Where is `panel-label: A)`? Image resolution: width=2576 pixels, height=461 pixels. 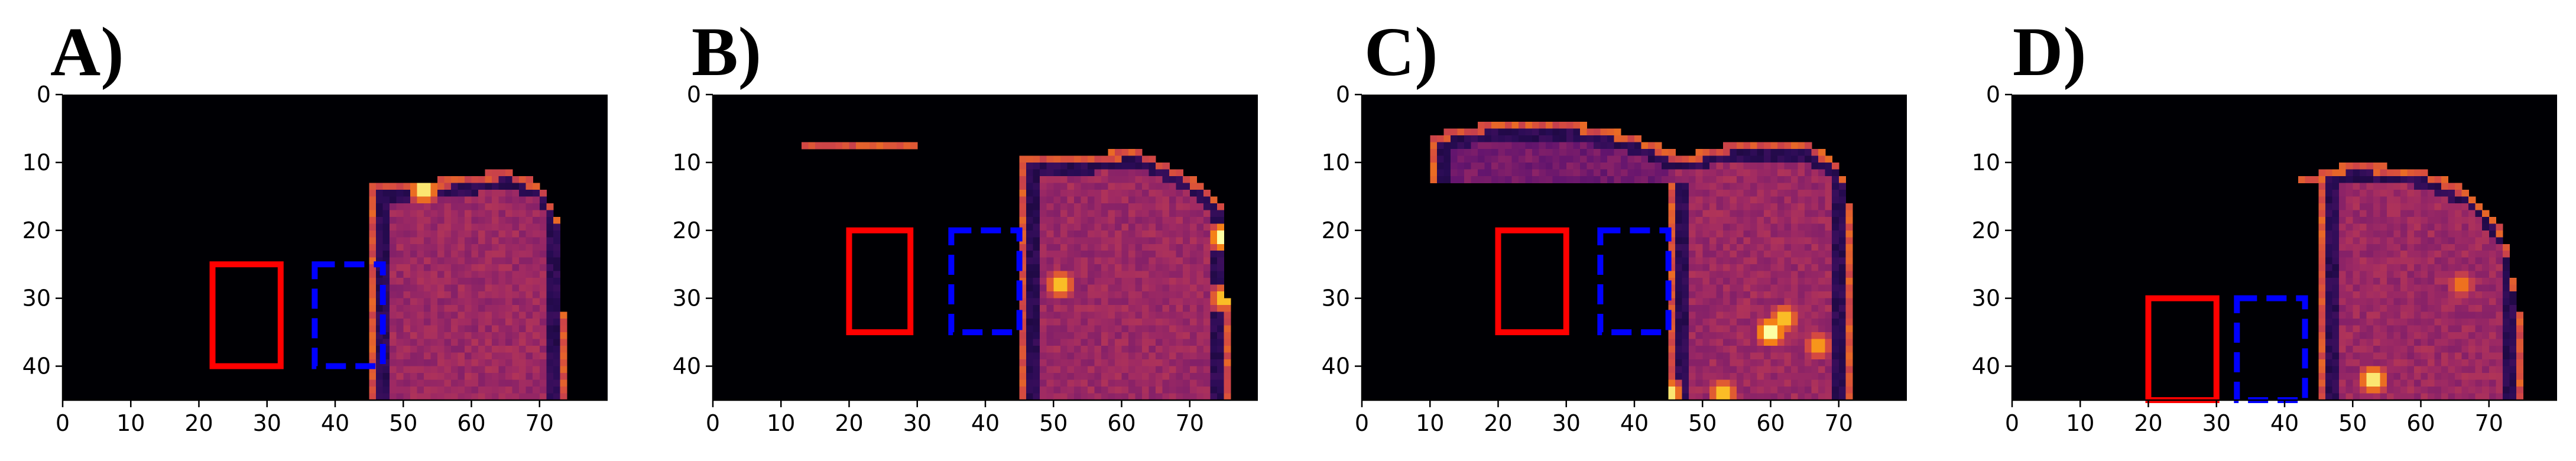
panel-label: A) is located at coordinates (87, 51).